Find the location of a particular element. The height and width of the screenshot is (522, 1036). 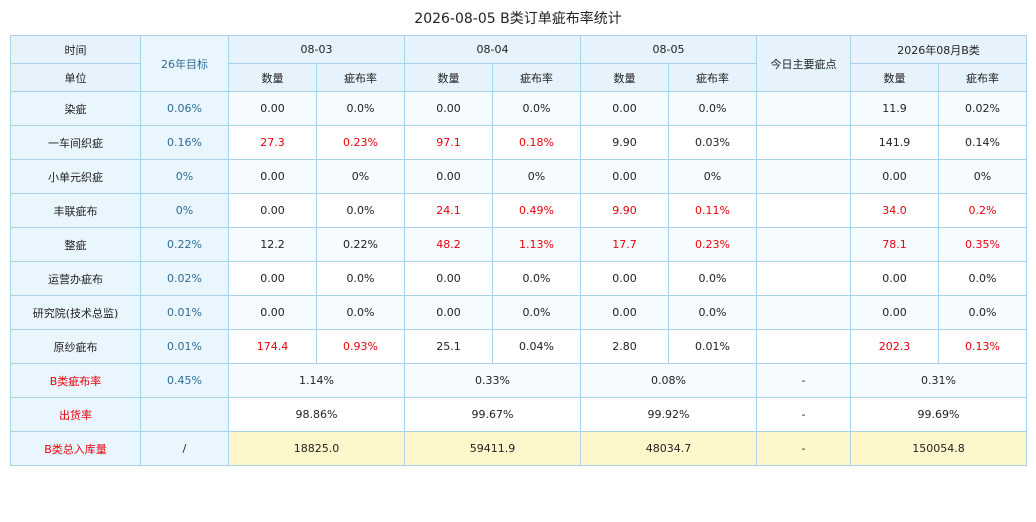

table-row: 丰联疵布 0% 0.00 0.0% 24.1 0.49% 9.90 0.11% 34.0 0.2% is located at coordinates (518, 210).